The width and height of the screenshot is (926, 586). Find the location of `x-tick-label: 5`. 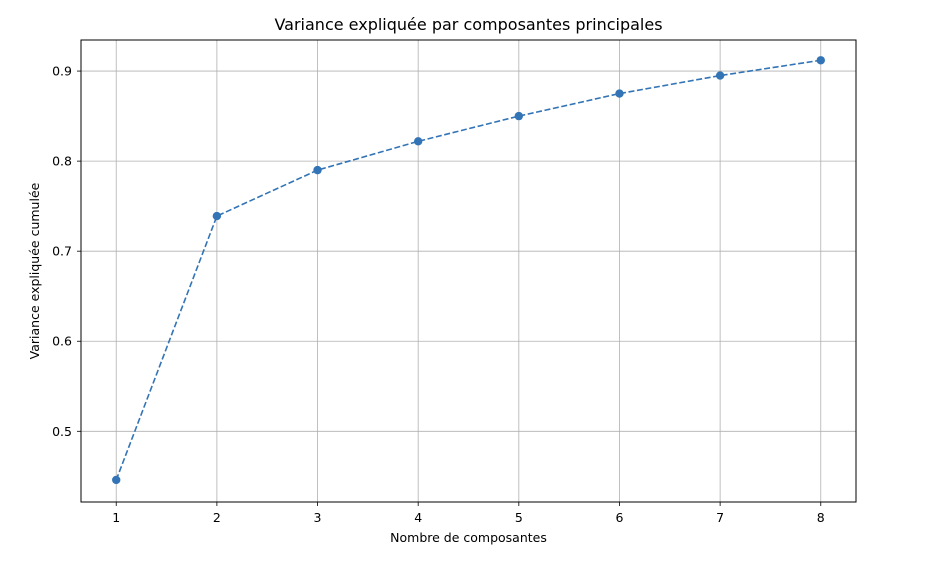

x-tick-label: 5 is located at coordinates (519, 517).